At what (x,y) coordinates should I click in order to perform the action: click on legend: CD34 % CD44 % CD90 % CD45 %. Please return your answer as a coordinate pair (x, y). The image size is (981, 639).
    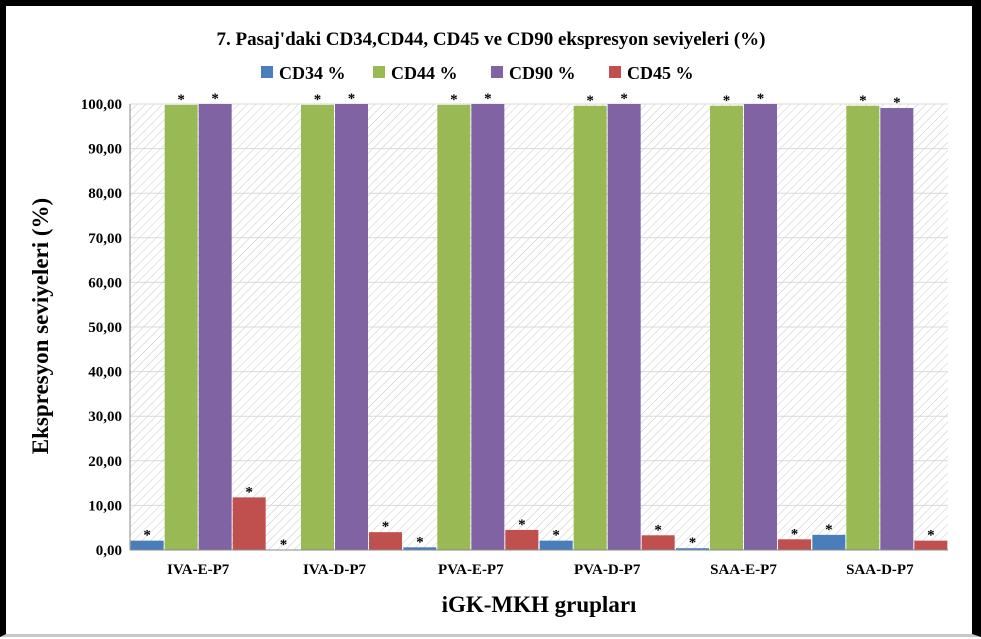
    Looking at the image, I should click on (477, 73).